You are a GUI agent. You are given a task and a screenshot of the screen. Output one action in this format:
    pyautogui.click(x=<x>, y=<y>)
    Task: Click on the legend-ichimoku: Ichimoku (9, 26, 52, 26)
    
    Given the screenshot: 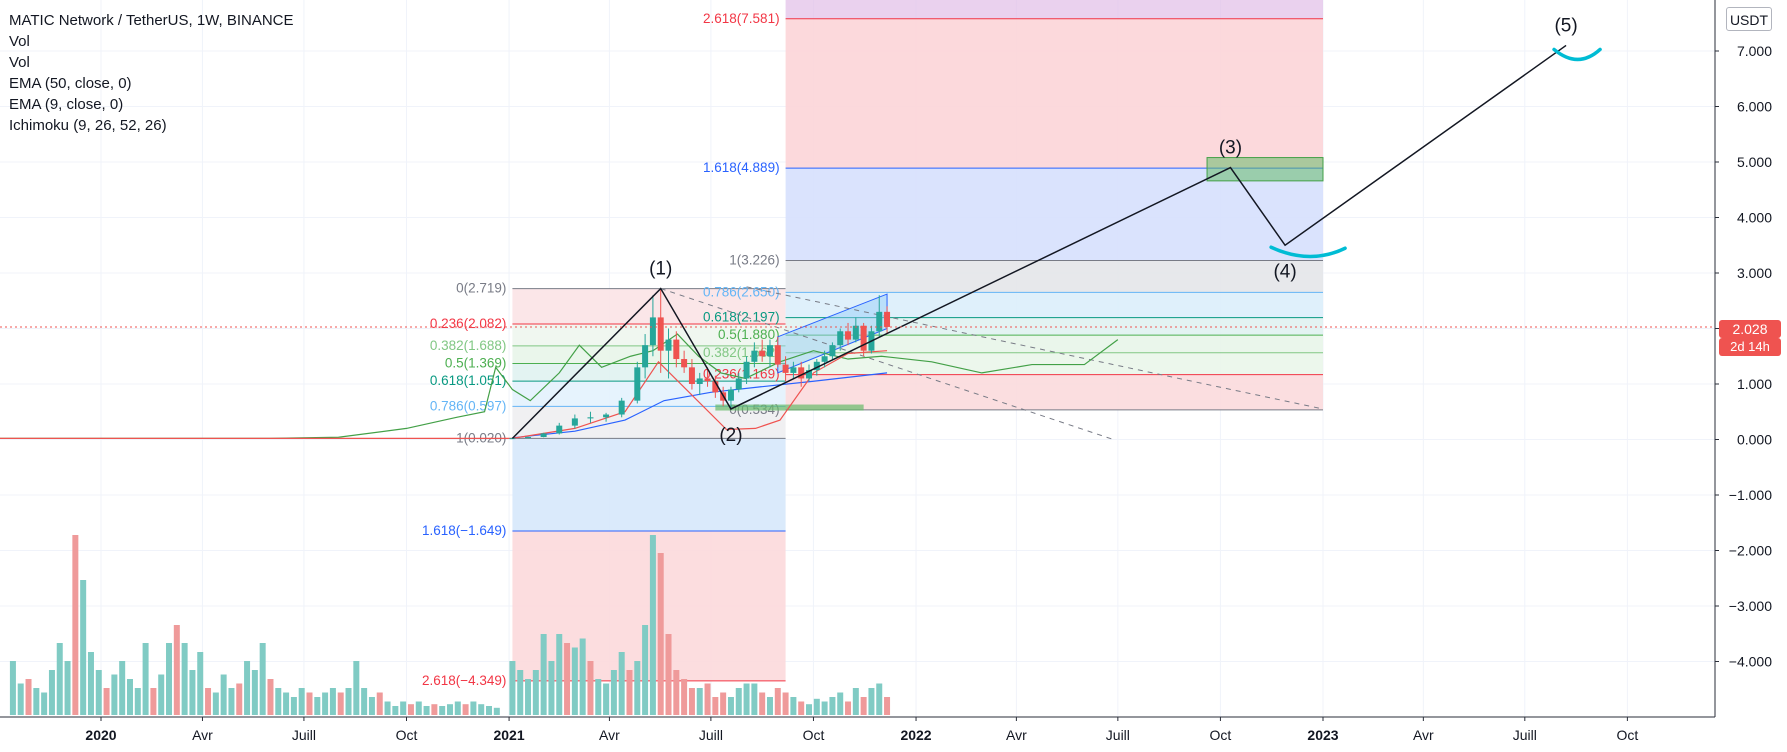 What is the action you would take?
    pyautogui.click(x=88, y=125)
    